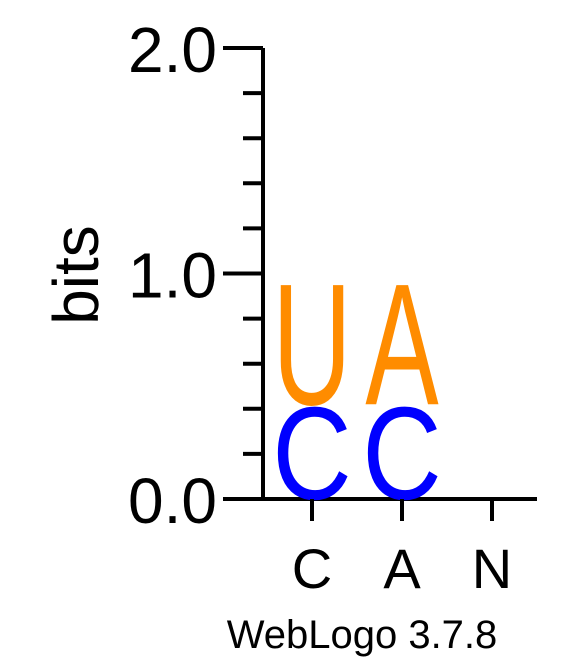 Image resolution: width=583 pixels, height=667 pixels. What do you see at coordinates (492, 568) in the screenshot?
I see `x-tick-label: N` at bounding box center [492, 568].